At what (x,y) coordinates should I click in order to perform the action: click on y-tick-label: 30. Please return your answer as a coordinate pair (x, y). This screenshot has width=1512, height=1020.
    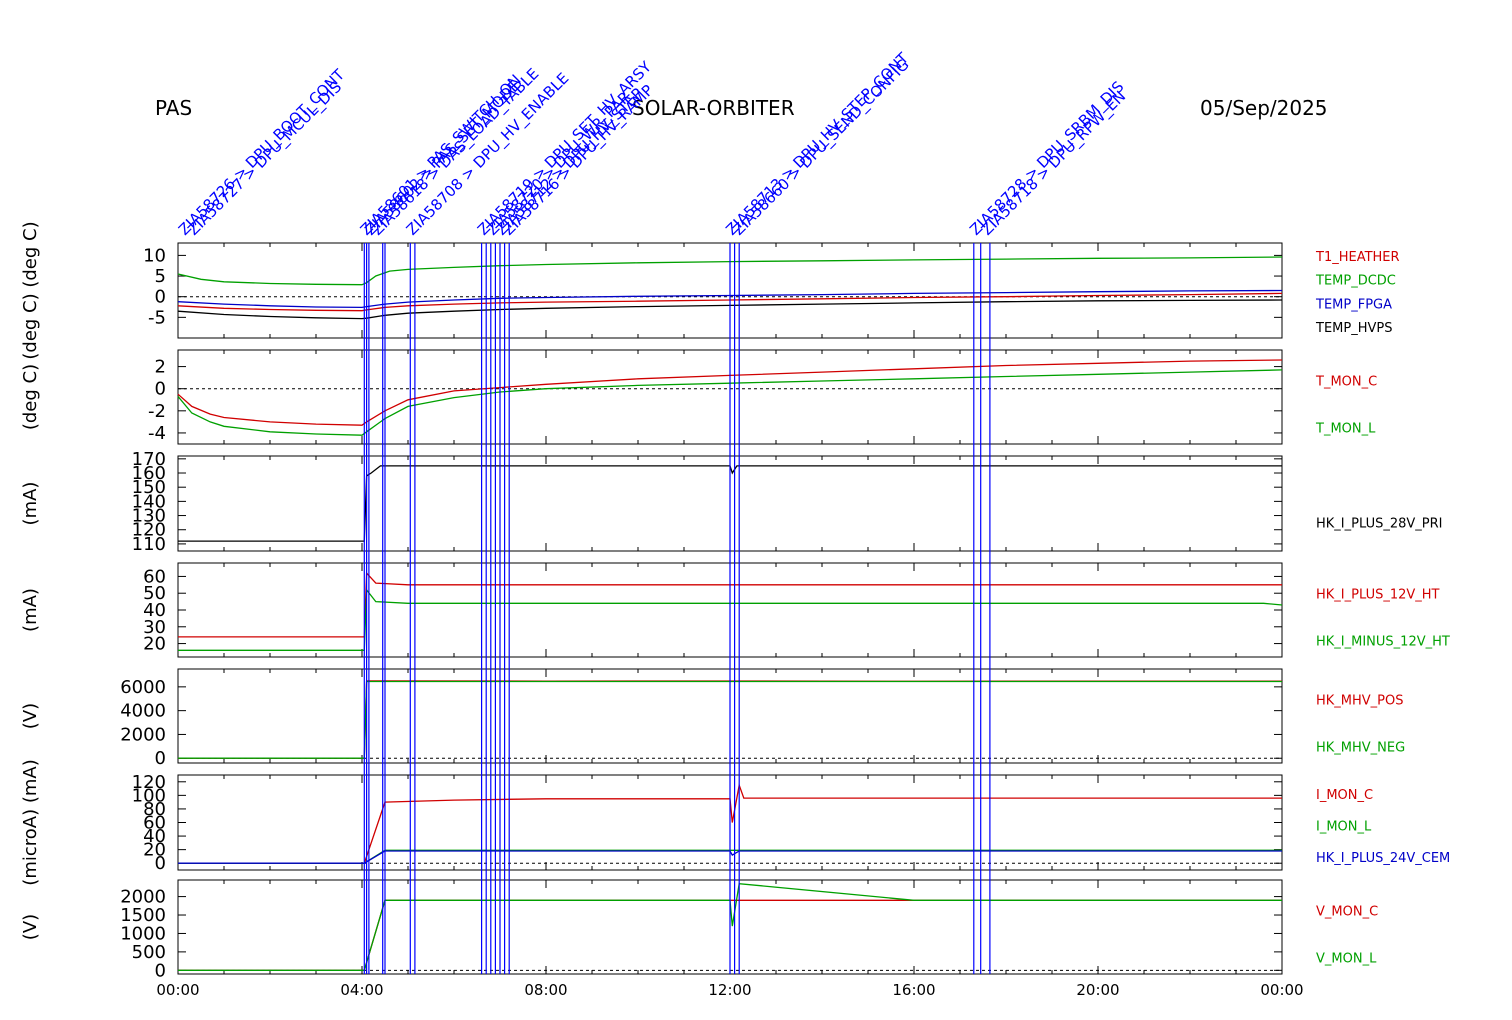
    Looking at the image, I should click on (154, 627).